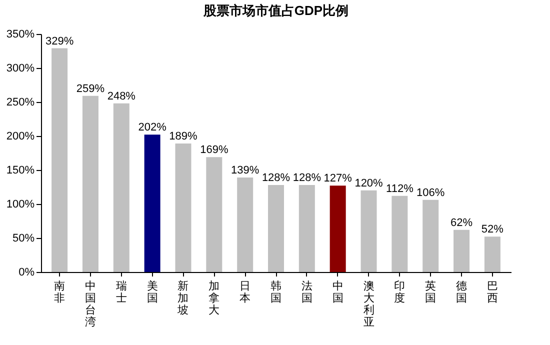  What do you see at coordinates (152, 128) in the screenshot?
I see `data-label: 202%` at bounding box center [152, 128].